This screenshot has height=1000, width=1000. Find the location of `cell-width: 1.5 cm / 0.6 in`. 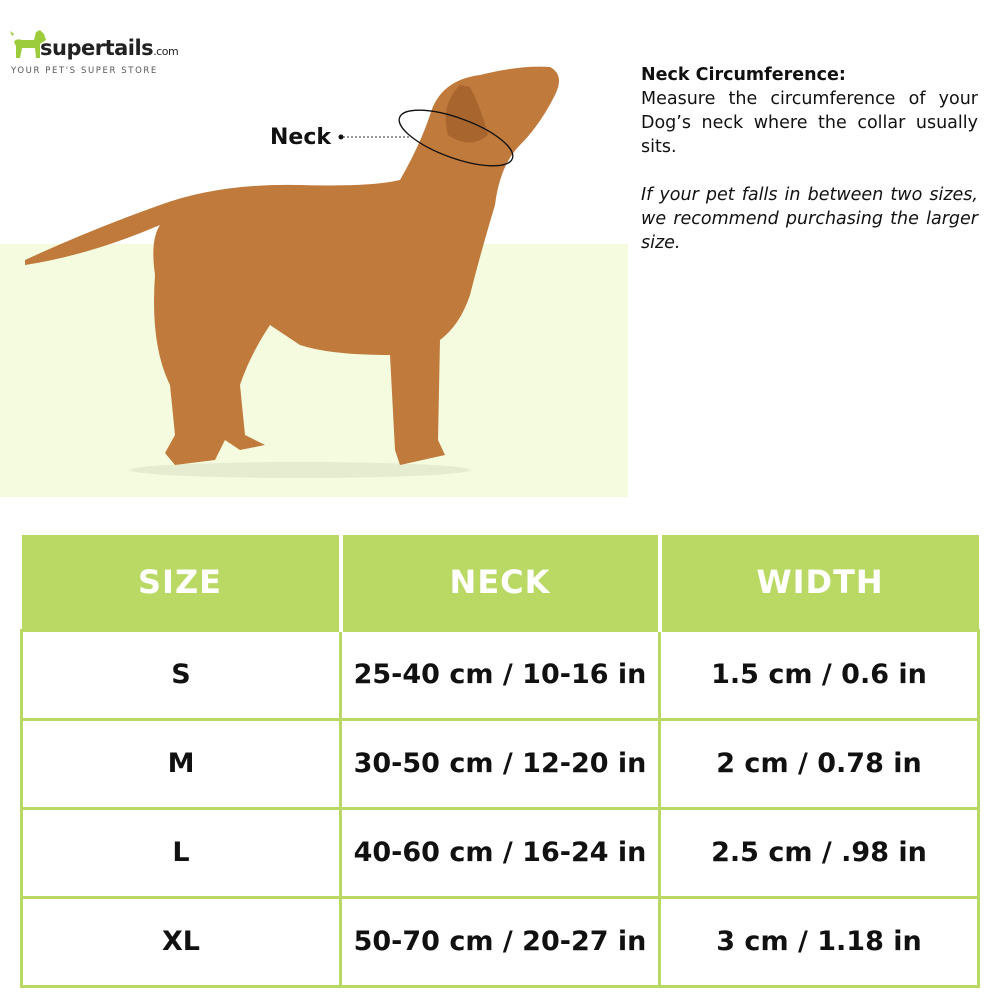

cell-width: 1.5 cm / 0.6 in is located at coordinates (819, 674).